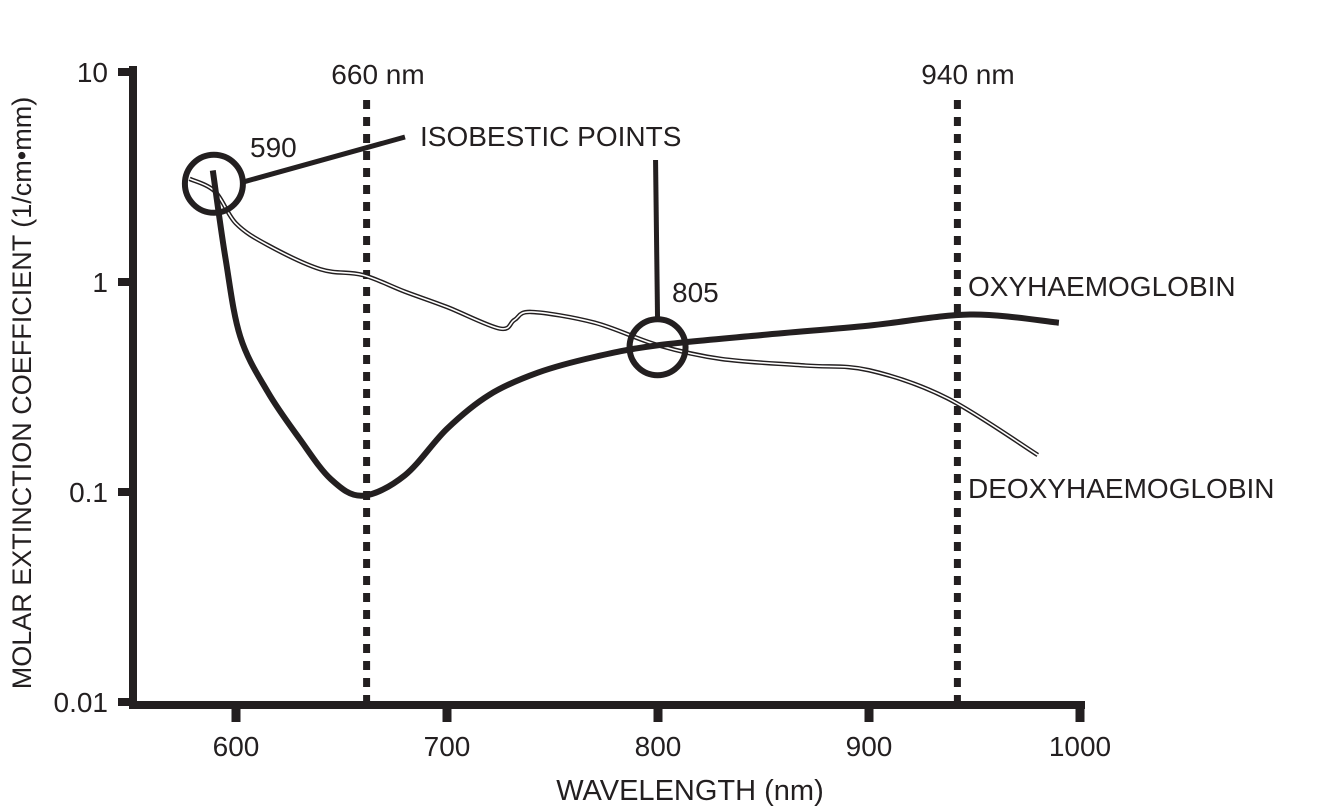  I want to click on y-tick-label: 1, so click(100, 282).